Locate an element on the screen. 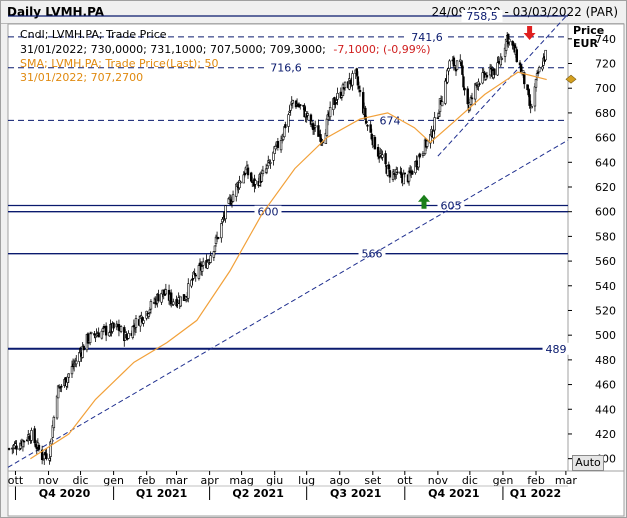 This screenshot has height=518, width=627. y-tick-label: 540 is located at coordinates (605, 286).